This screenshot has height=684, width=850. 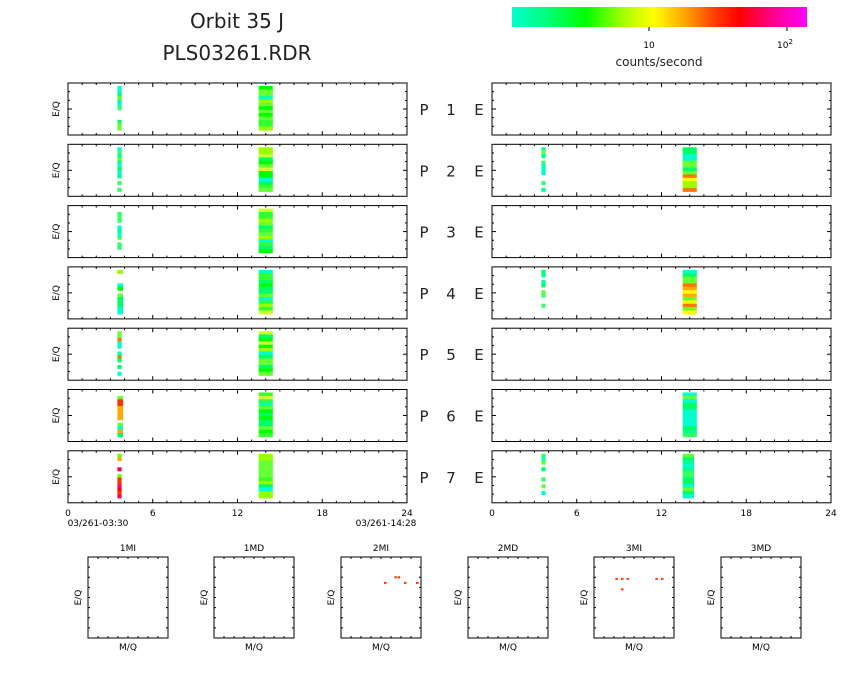 I want to click on panel-label-number: 7, so click(x=451, y=478).